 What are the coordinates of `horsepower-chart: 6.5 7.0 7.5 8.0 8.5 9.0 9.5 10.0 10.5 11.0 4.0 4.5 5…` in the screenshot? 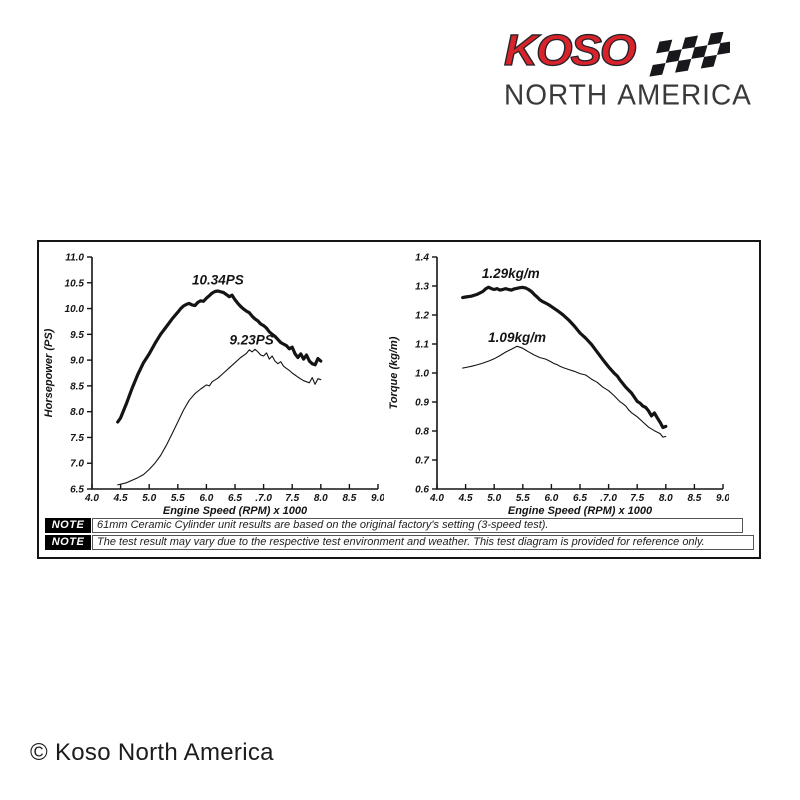 It's located at (213, 385).